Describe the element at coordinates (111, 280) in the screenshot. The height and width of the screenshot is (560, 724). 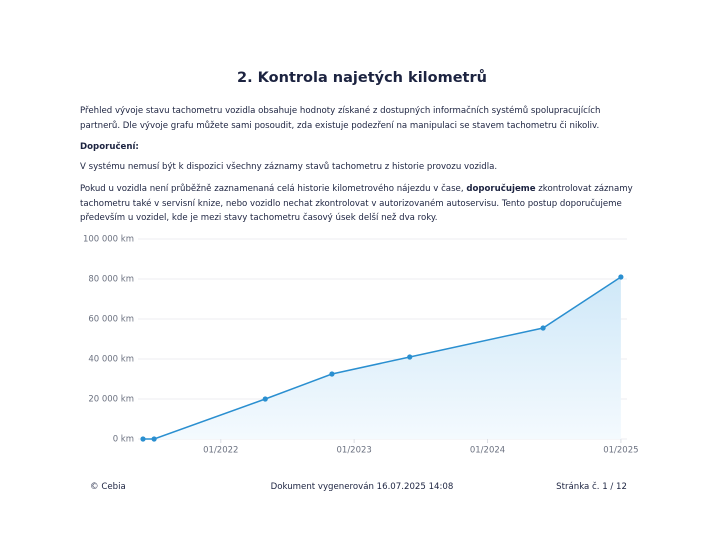
I see `y-tick-label: 80 000 km` at that location.